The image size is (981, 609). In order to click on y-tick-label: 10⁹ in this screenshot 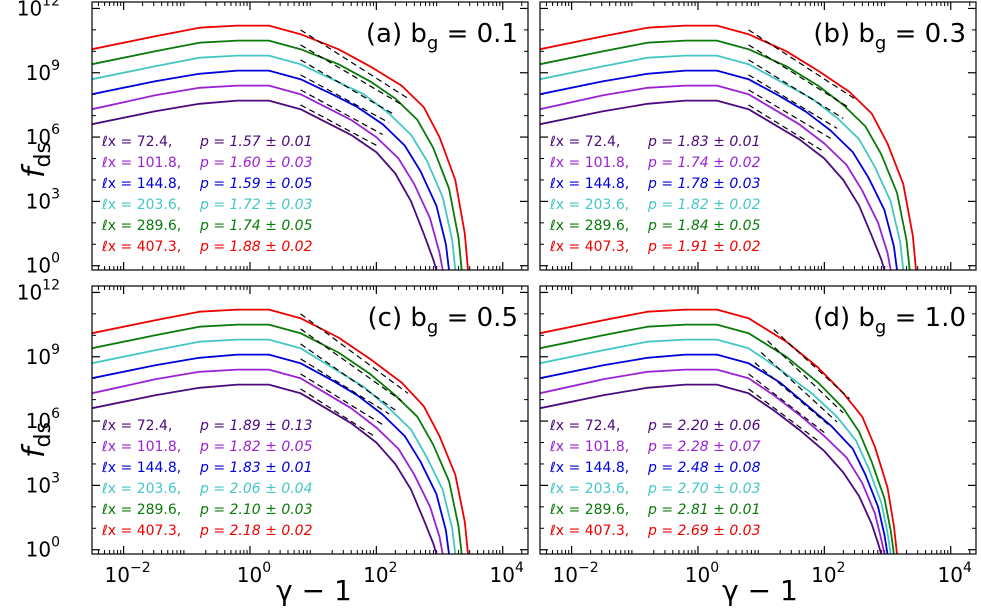, I will do `click(43, 71)`.